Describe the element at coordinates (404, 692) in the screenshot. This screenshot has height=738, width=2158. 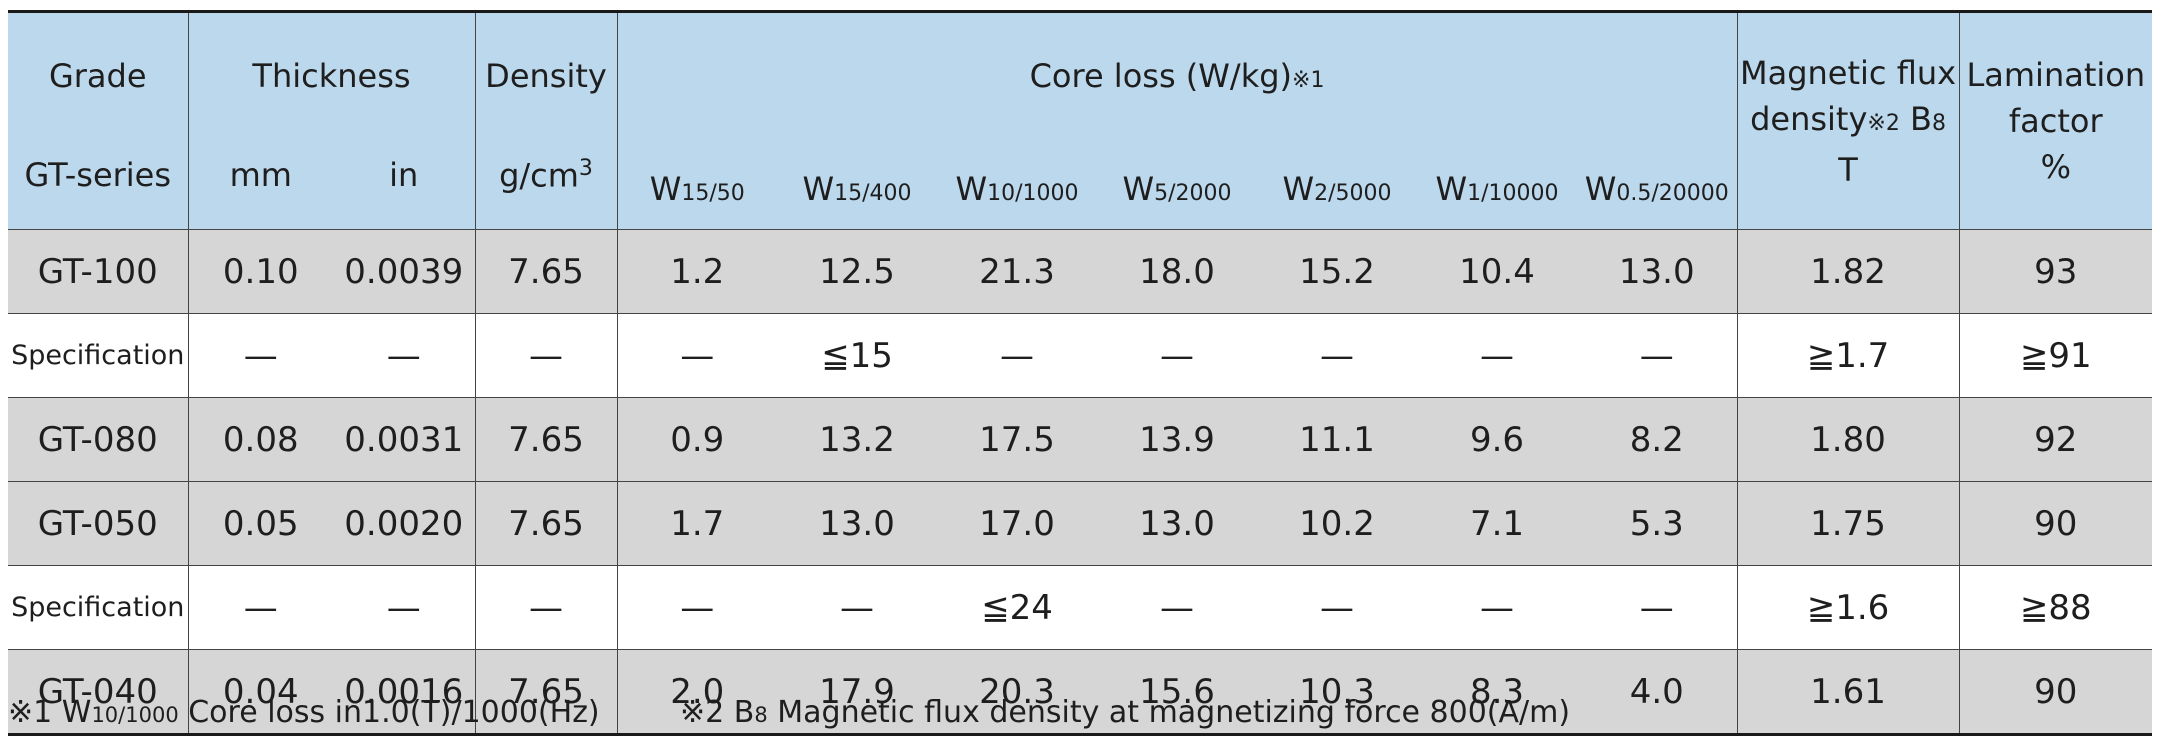
I see `cell-in: 0.0016` at that location.